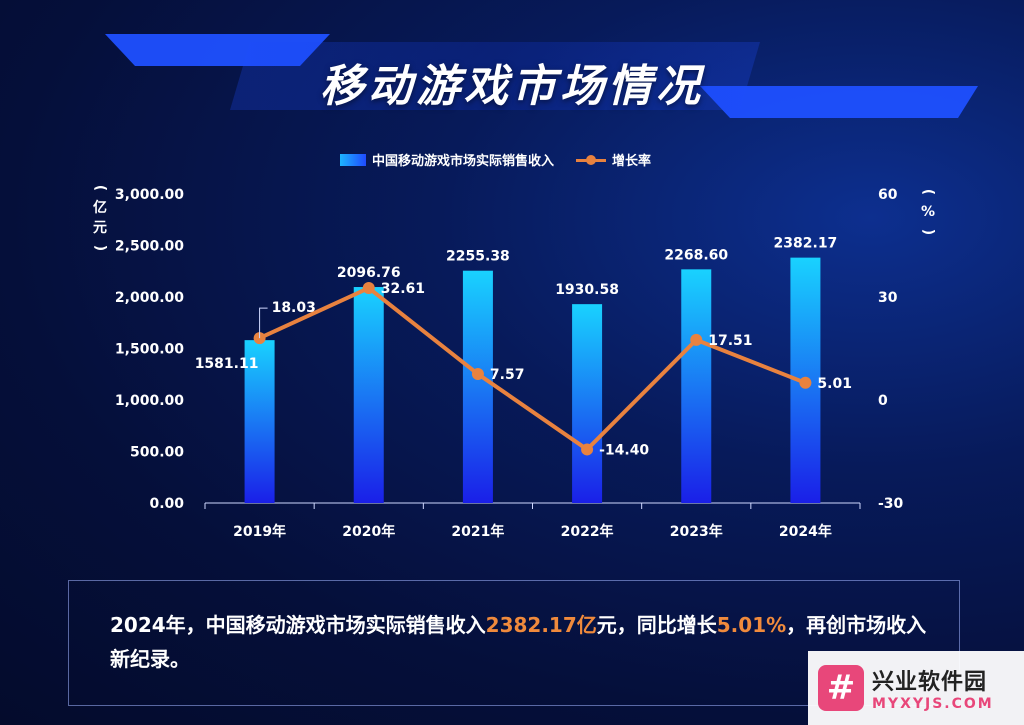  Describe the element at coordinates (100, 228) in the screenshot. I see `left-unit-char-2: 元` at that location.